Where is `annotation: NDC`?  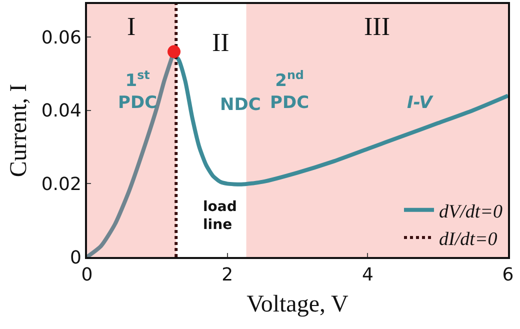 annotation: NDC is located at coordinates (240, 105).